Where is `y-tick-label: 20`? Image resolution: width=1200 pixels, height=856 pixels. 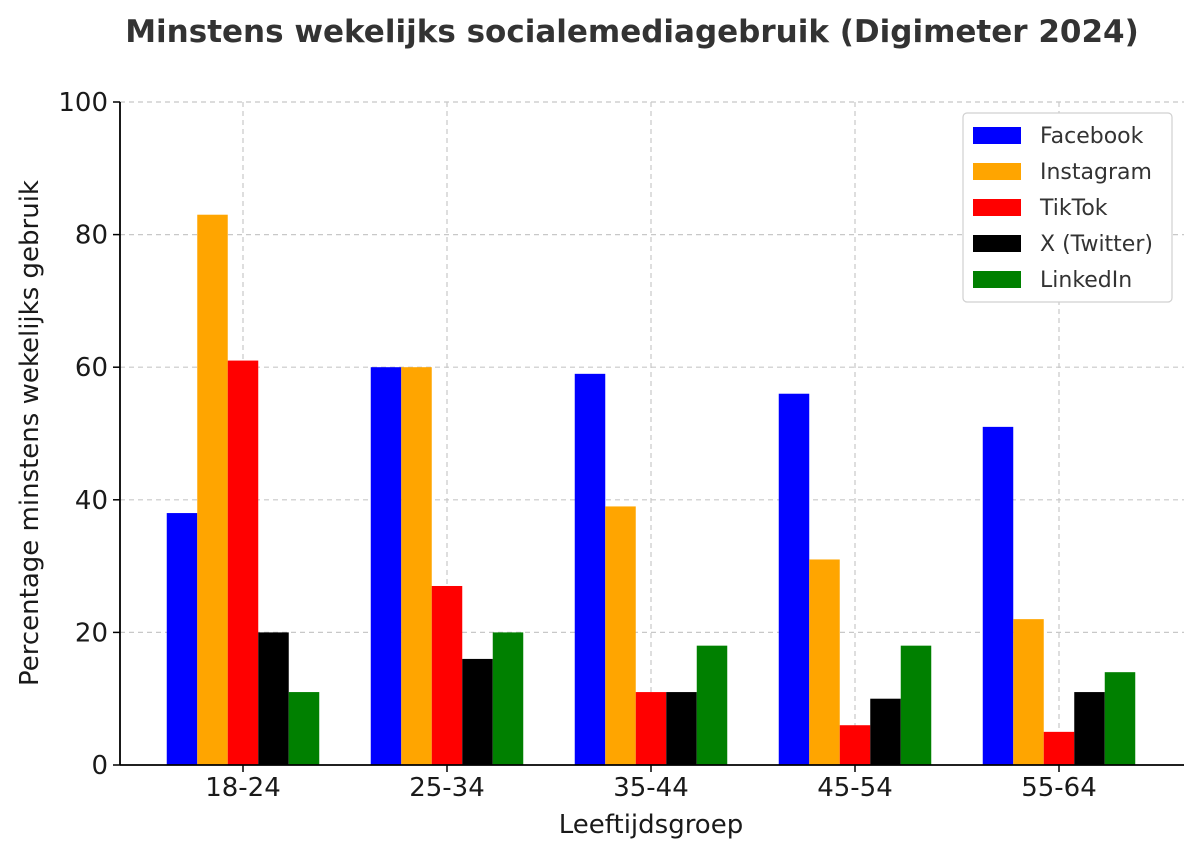
y-tick-label: 20 is located at coordinates (91, 633).